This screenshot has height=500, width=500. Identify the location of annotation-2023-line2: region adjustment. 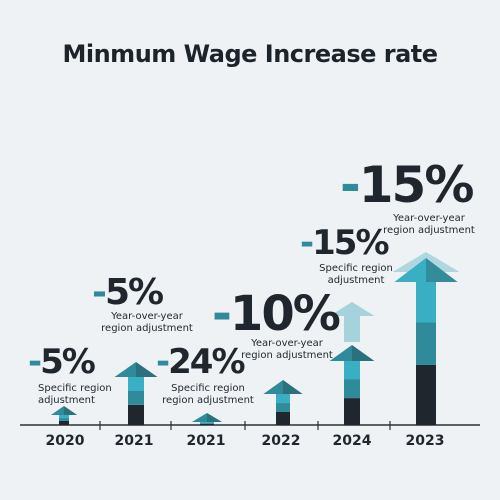
(429, 230).